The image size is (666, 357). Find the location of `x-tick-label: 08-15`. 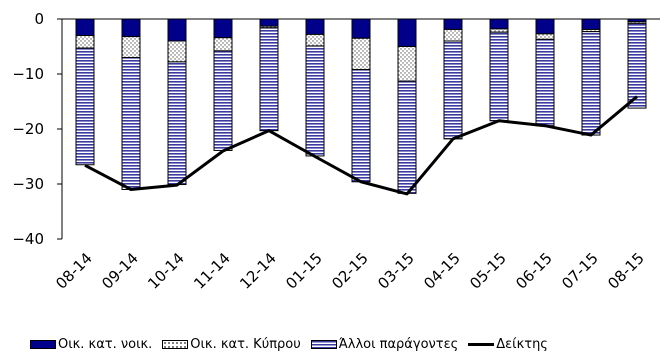

x-tick-label: 08-15 is located at coordinates (626, 271).